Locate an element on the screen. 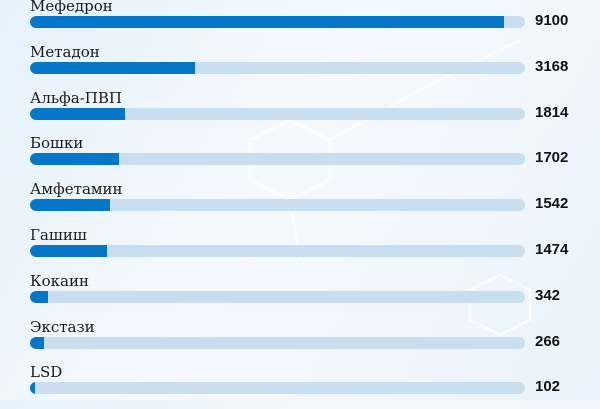 The image size is (600, 409). bar-label: Амфетамин is located at coordinates (76, 189).